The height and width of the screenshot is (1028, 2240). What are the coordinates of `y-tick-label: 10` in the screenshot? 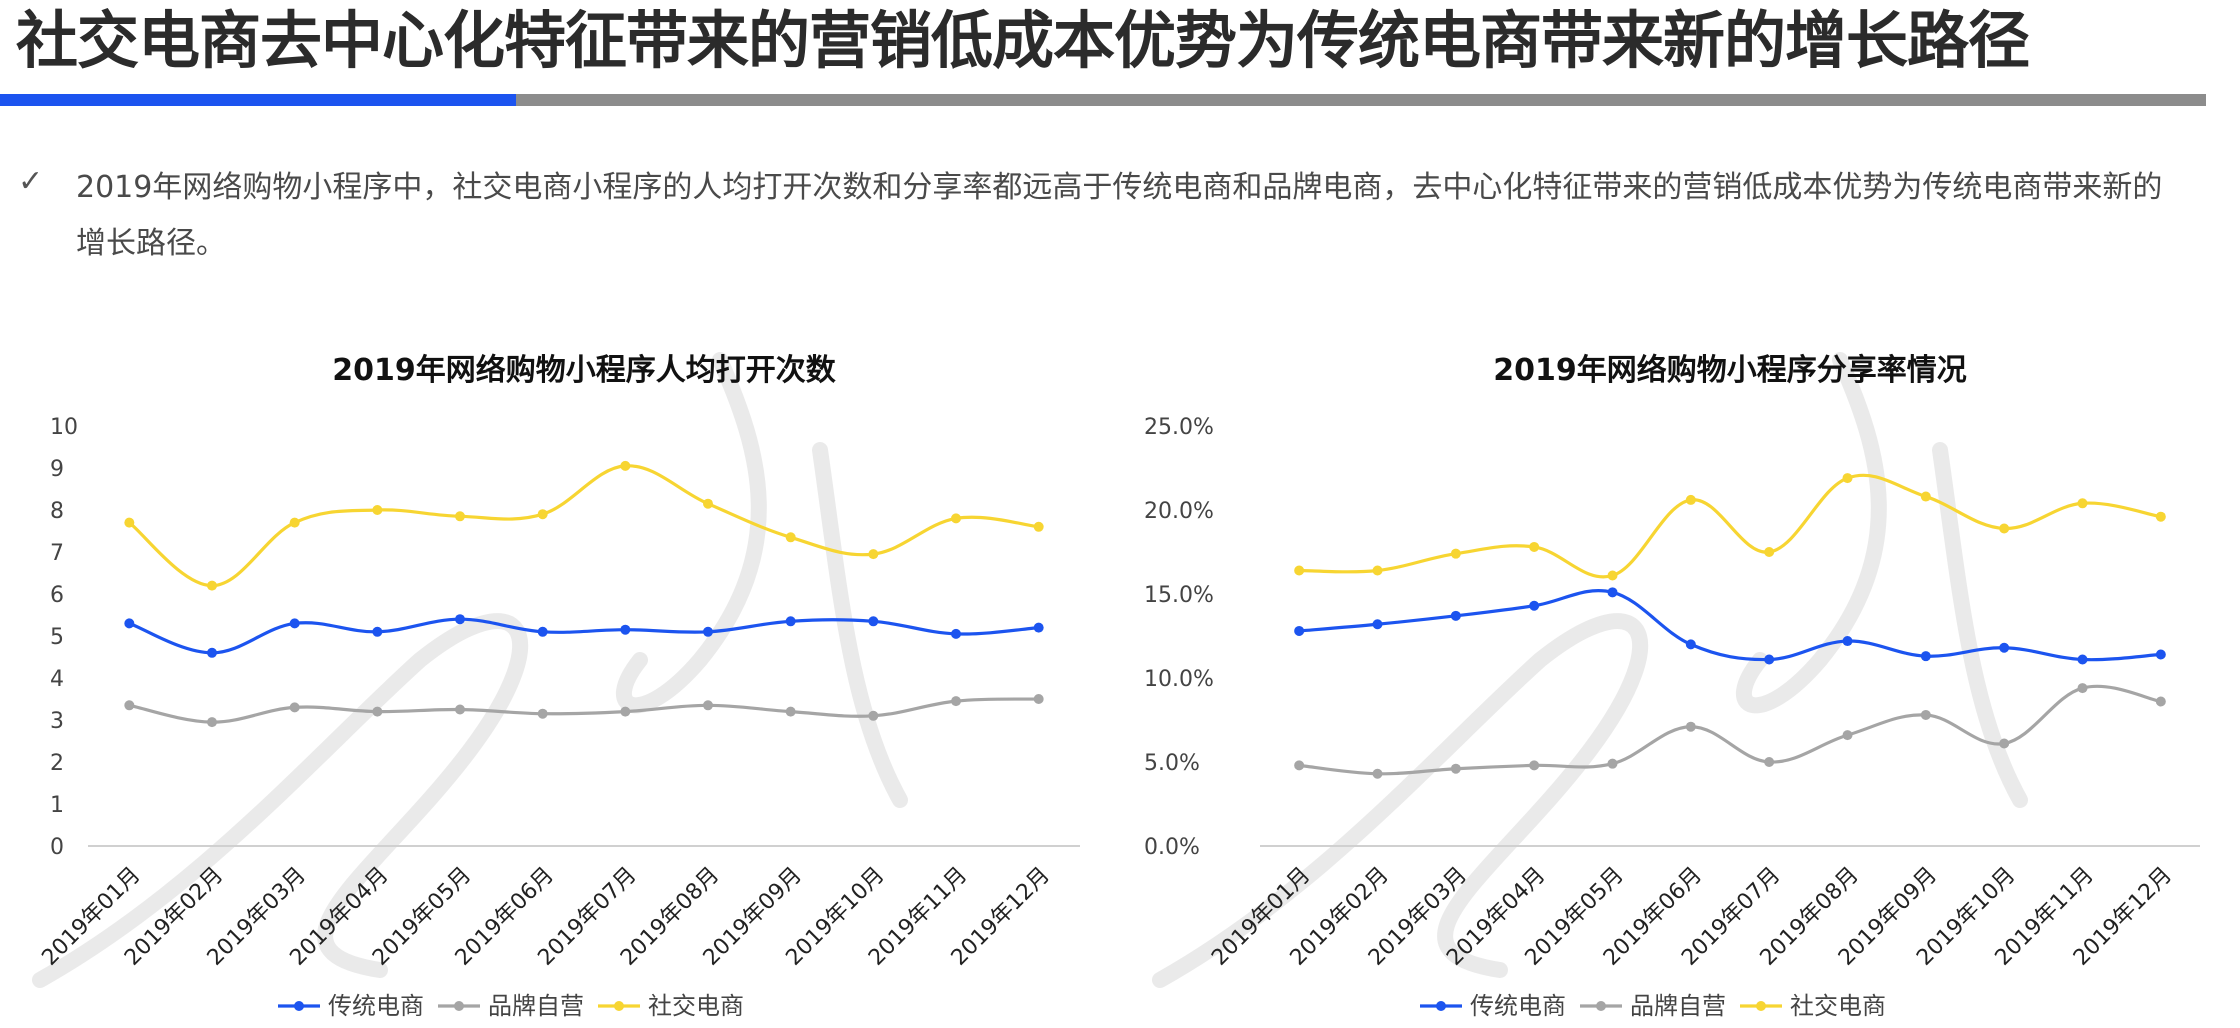 It's located at (64, 427).